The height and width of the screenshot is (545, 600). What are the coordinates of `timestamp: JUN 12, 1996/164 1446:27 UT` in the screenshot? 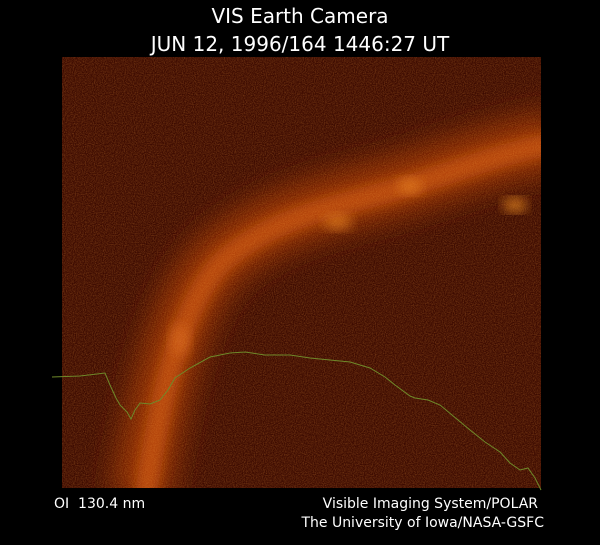 It's located at (299, 44).